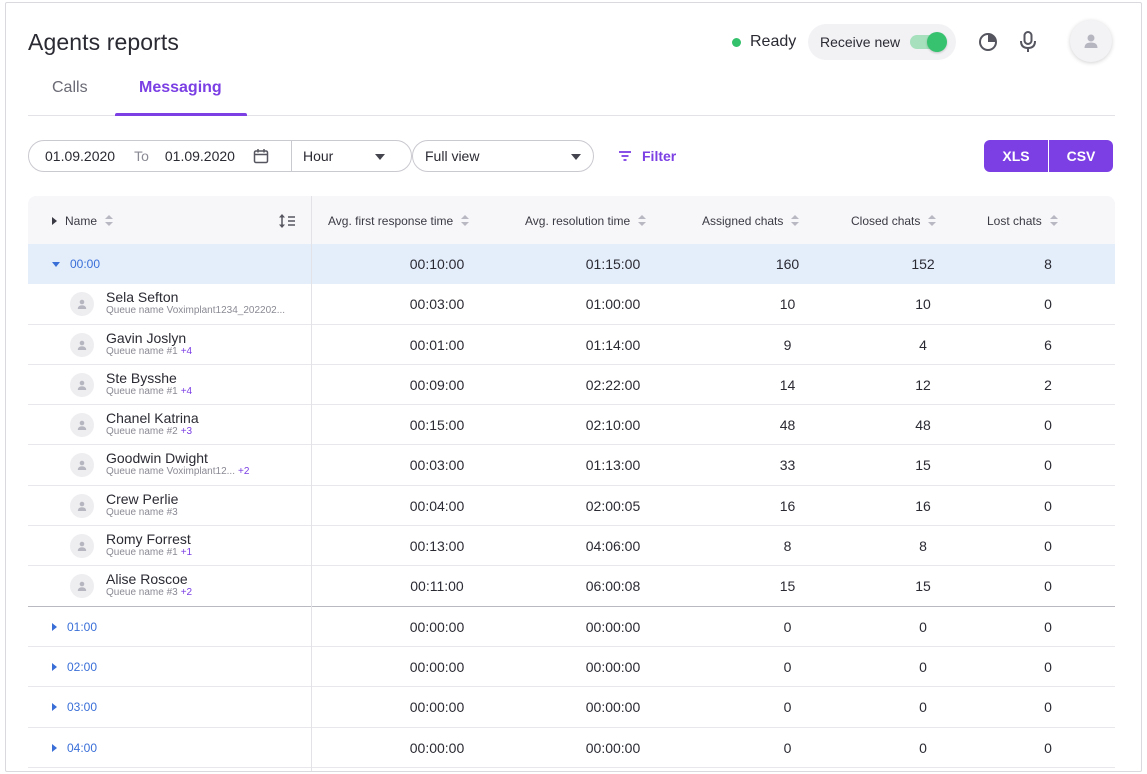 This screenshot has height=774, width=1147. I want to click on date-range-picker: 01.09.2020 To 01.09.2020 Hour, so click(220, 156).